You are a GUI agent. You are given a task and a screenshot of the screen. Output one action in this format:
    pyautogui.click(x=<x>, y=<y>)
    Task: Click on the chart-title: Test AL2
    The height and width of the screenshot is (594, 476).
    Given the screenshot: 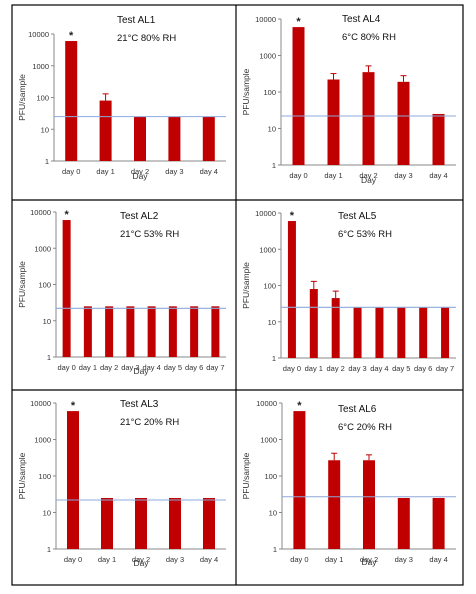 What is the action you would take?
    pyautogui.click(x=139, y=216)
    